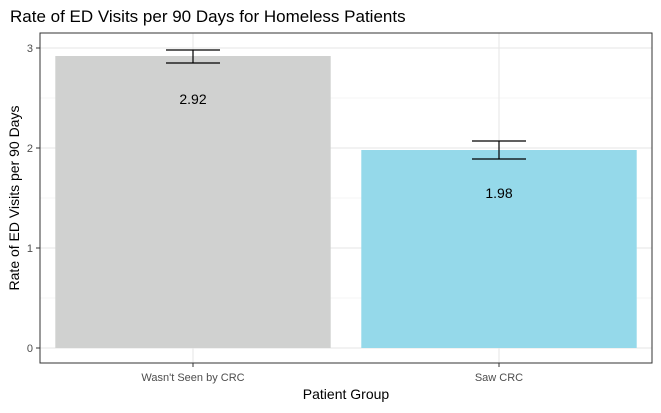  What do you see at coordinates (192, 99) in the screenshot?
I see `data-label: 2.92` at bounding box center [192, 99].